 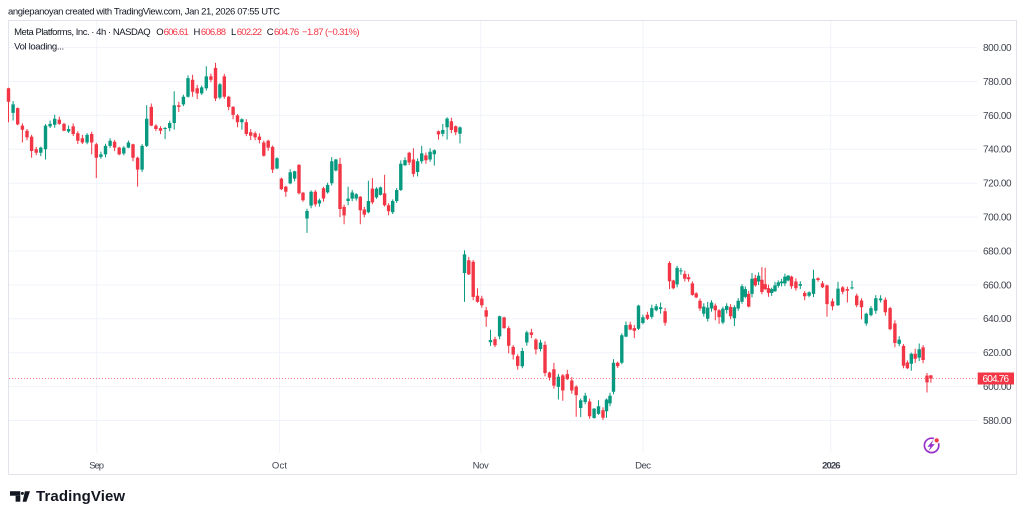 I want to click on svg-text:Meta Platforms, Inc. · 4h · NA: Meta Platforms, Inc. · 4h · NASDAQ, so click(x=82, y=32).